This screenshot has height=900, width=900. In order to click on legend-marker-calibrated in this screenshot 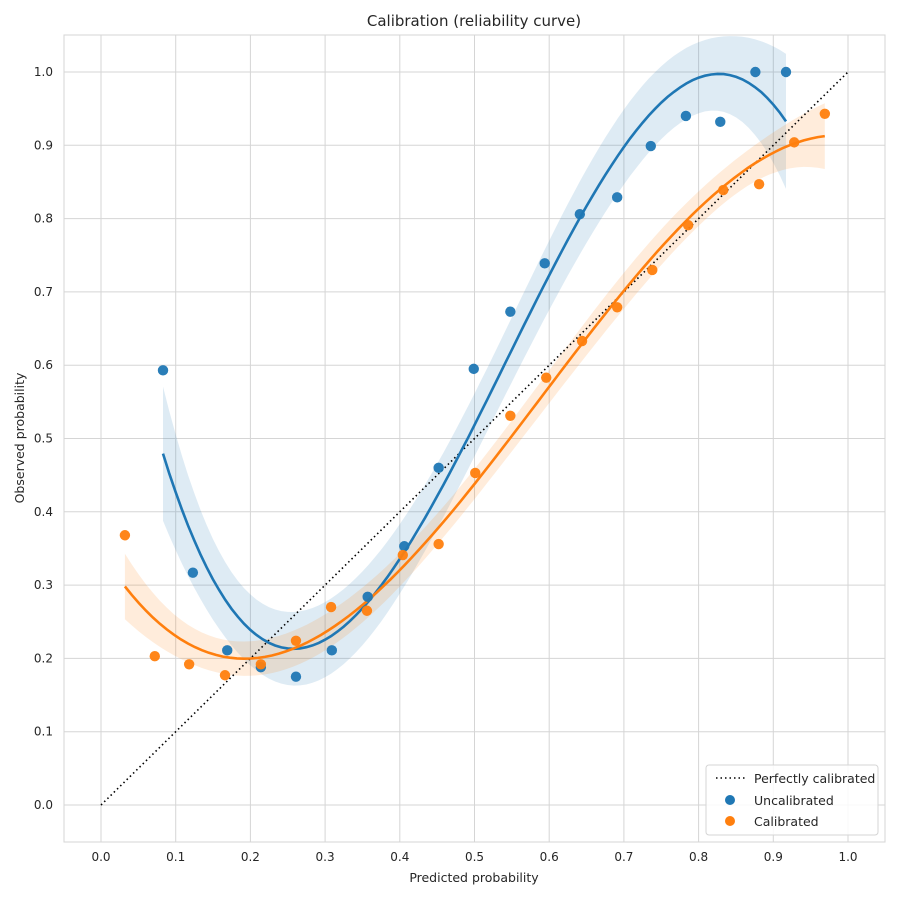, I will do `click(730, 821)`.